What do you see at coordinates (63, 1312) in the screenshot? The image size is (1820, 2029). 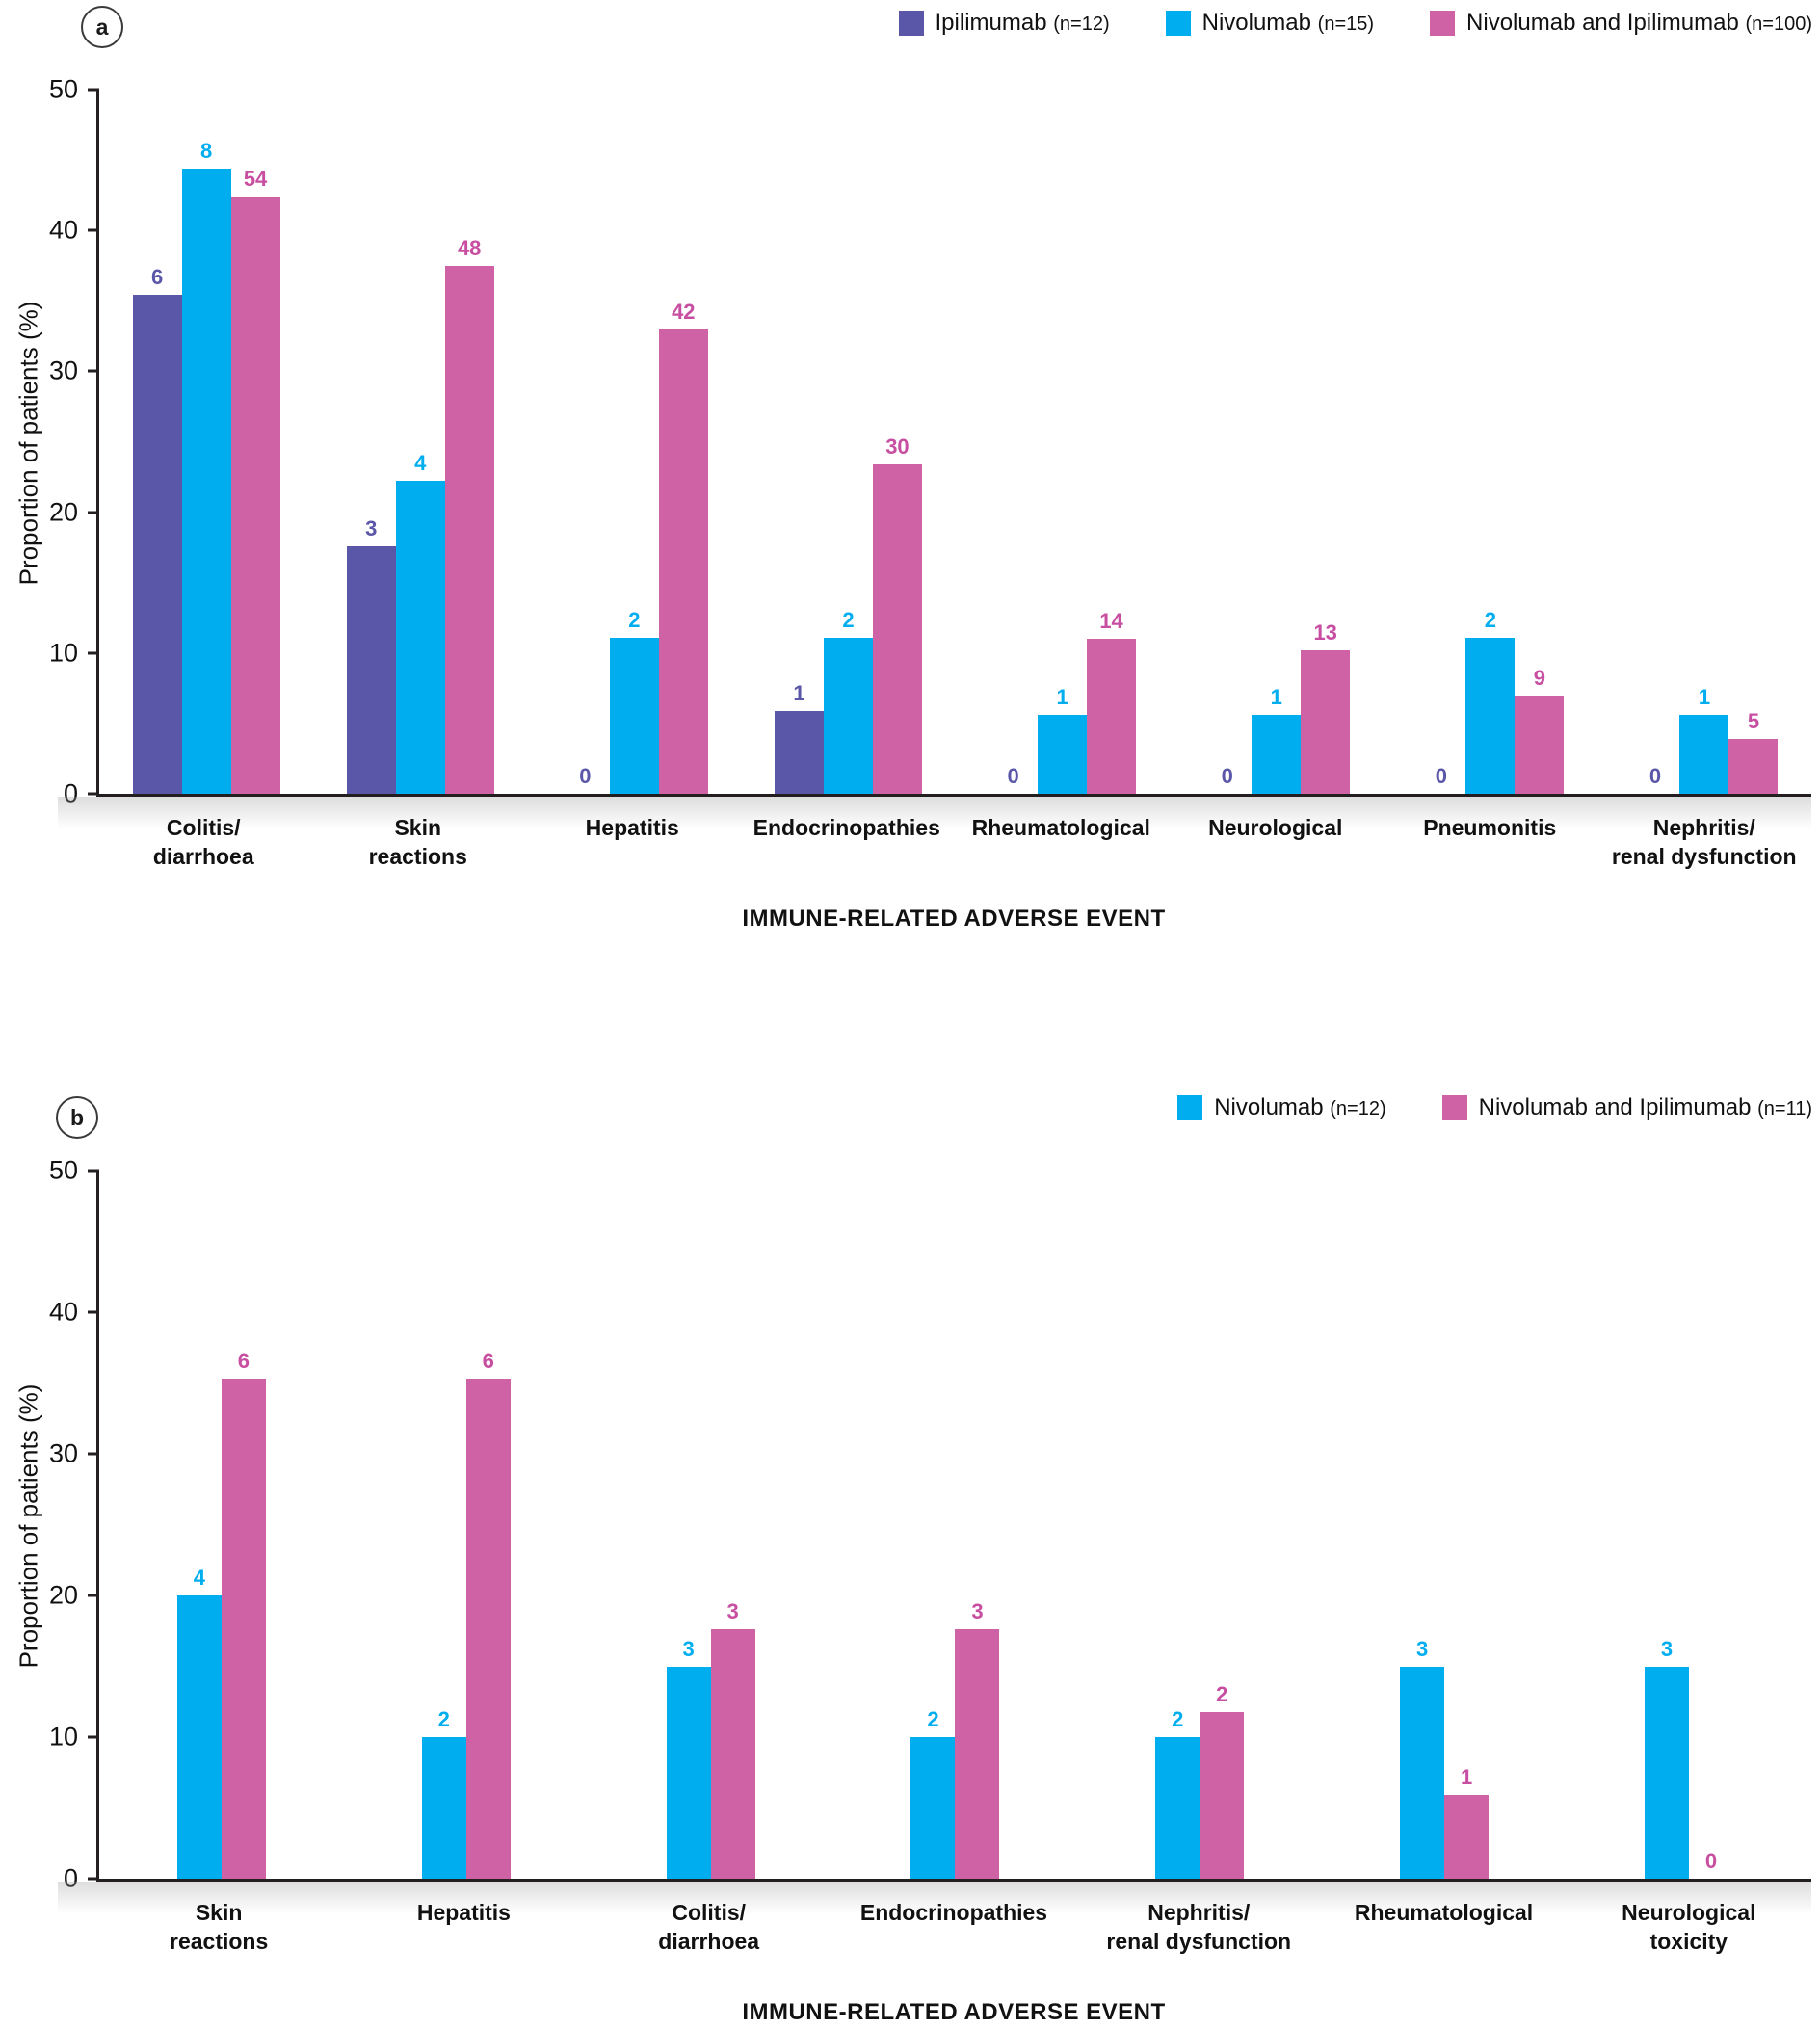 I see `y-tick-label: 40` at bounding box center [63, 1312].